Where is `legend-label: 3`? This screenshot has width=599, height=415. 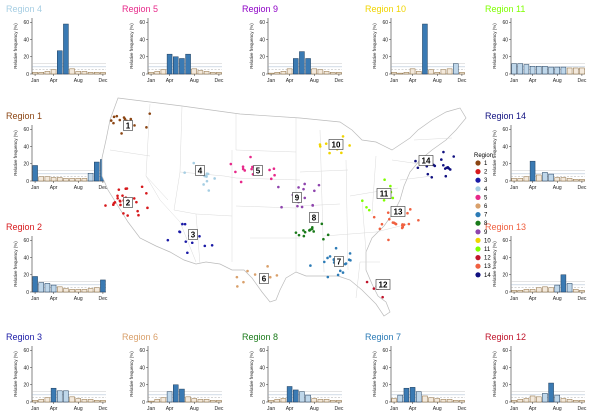
legend-label: 3 is located at coordinates (486, 181).